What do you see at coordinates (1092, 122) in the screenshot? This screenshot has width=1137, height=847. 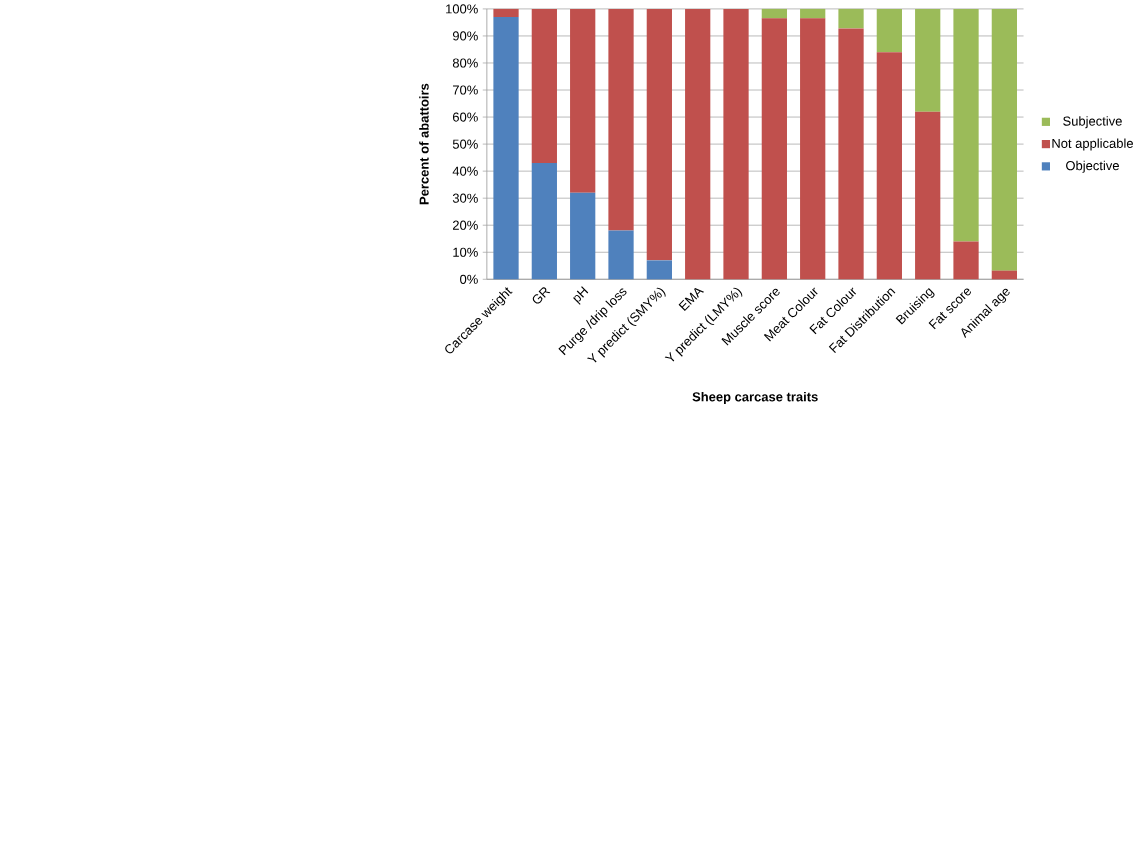 I see `legend-label: Subjective` at bounding box center [1092, 122].